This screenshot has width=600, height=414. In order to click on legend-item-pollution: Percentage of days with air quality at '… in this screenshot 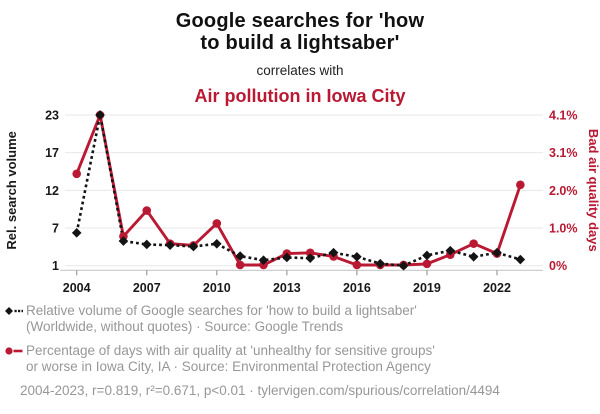, I will do `click(301, 358)`.